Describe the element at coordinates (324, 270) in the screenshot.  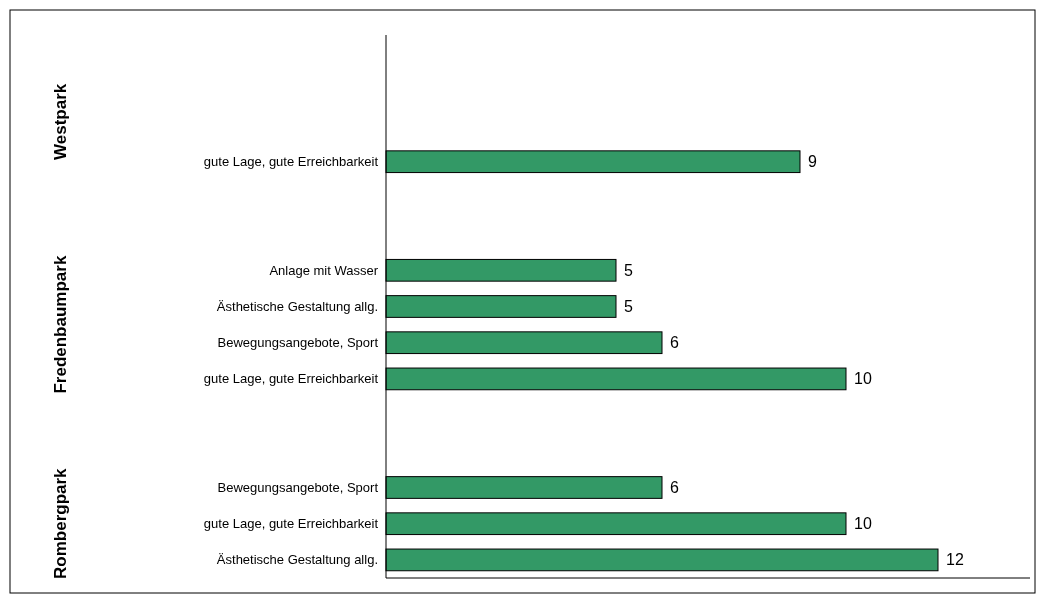
I see `y-tick-label: Anlage mit Wasser` at that location.